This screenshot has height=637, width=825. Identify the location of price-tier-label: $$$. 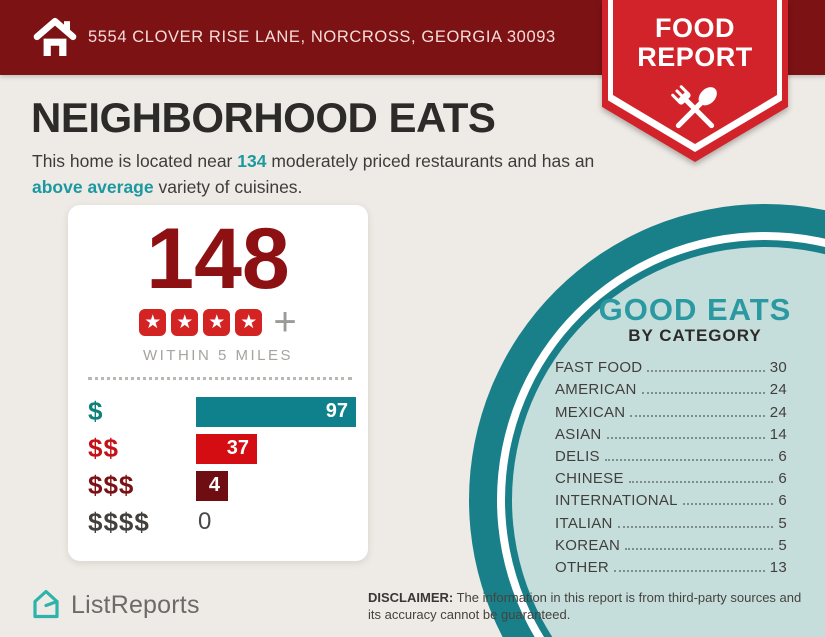
(111, 485).